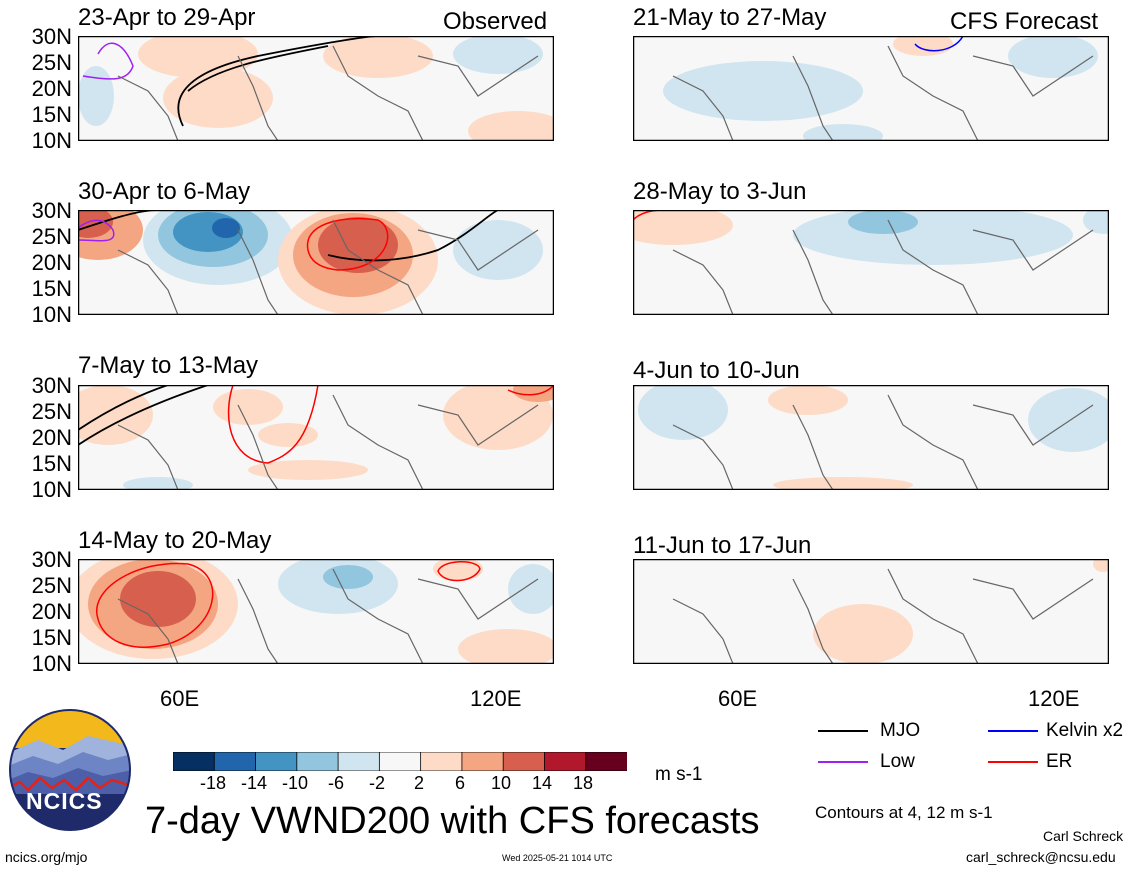 Image resolution: width=1135 pixels, height=872 pixels. Describe the element at coordinates (720, 191) in the screenshot. I see `panel-title-6: 28-May to 3-Jun` at that location.